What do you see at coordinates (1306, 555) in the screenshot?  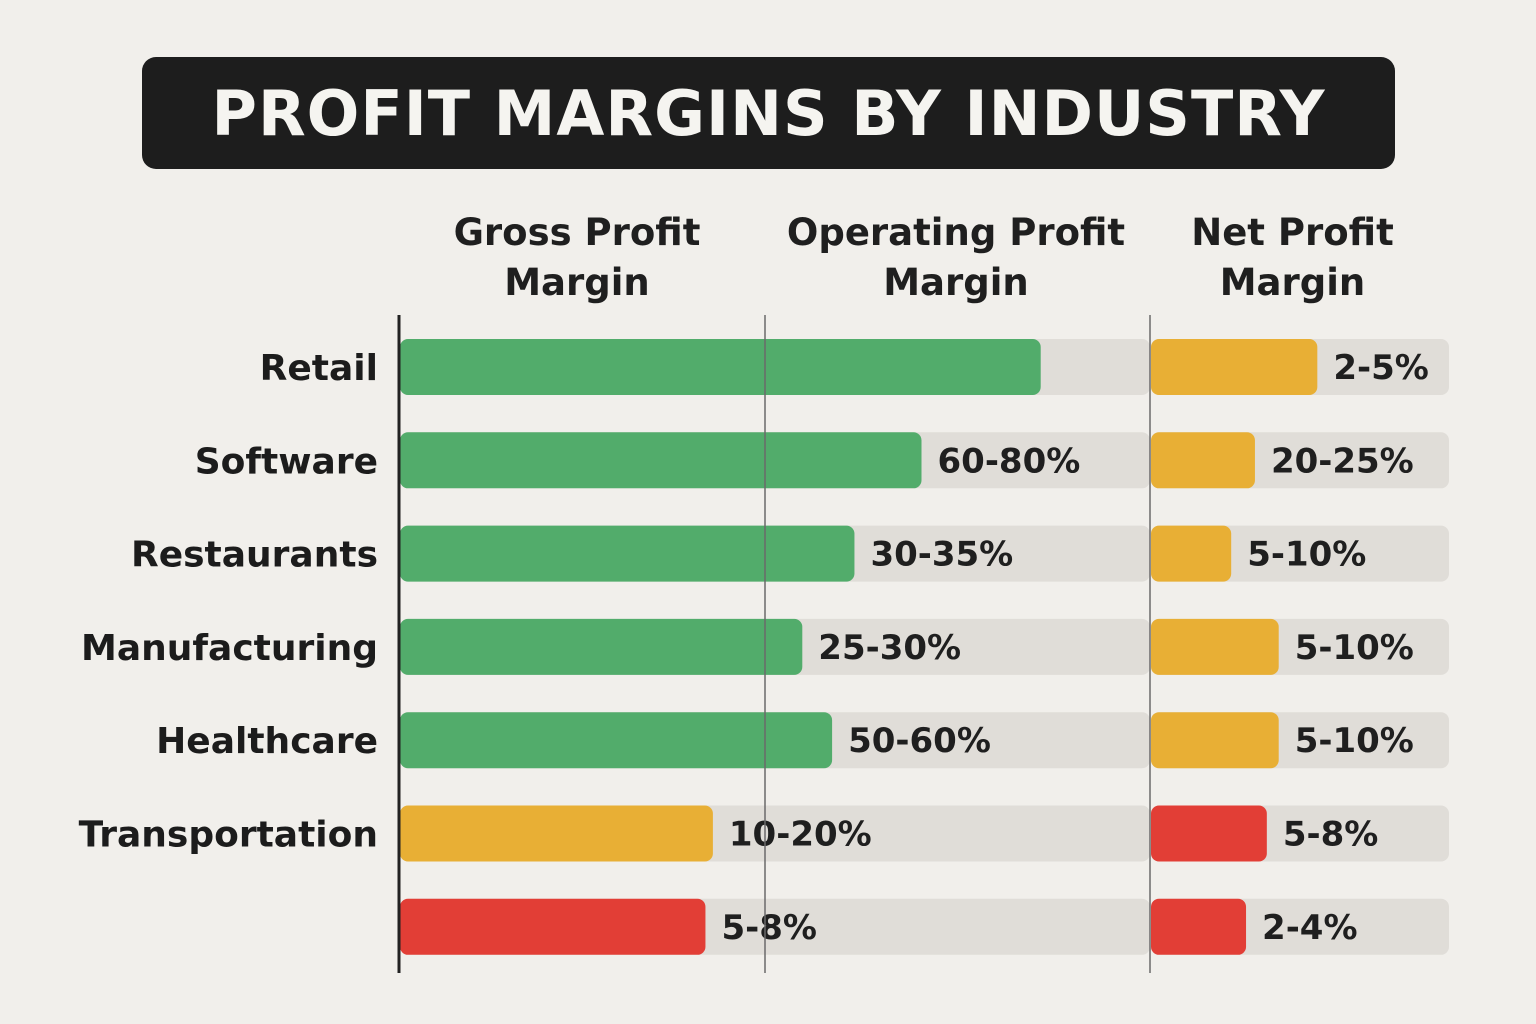 I see `value-label-net-restaurants: 5-10%` at bounding box center [1306, 555].